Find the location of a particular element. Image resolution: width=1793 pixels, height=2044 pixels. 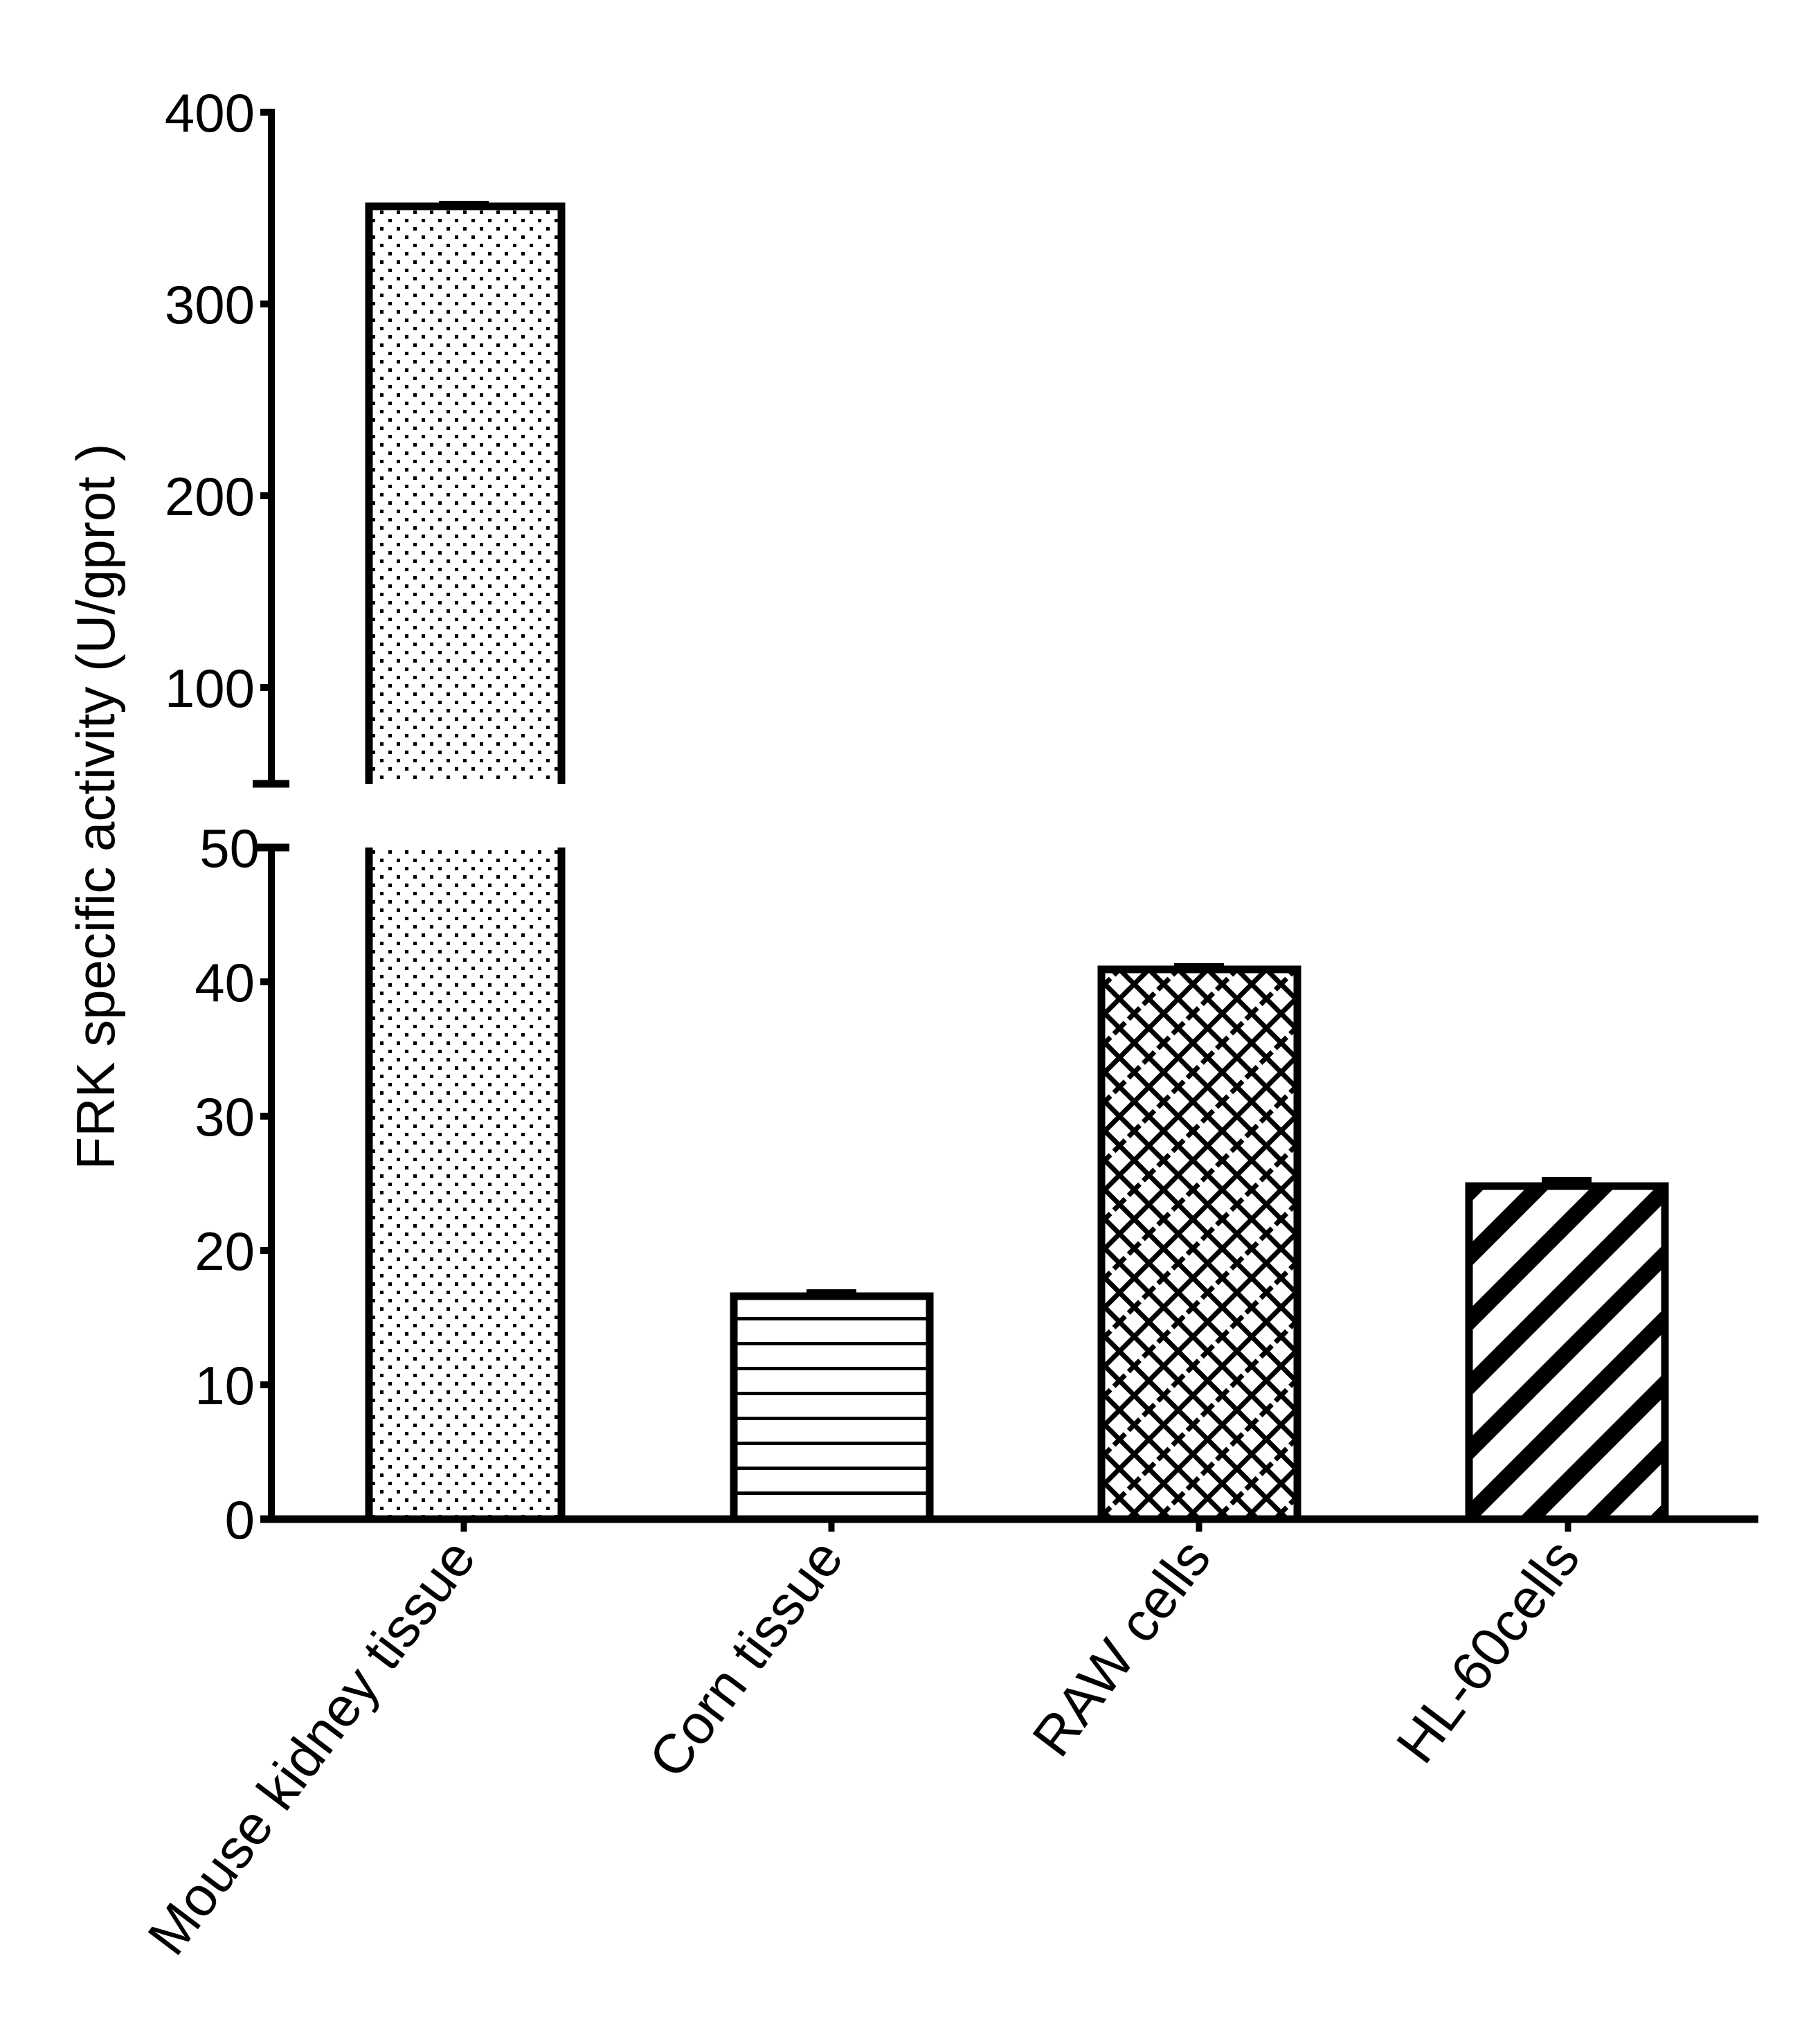

bar-hl60-cells is located at coordinates (1567, 1350).